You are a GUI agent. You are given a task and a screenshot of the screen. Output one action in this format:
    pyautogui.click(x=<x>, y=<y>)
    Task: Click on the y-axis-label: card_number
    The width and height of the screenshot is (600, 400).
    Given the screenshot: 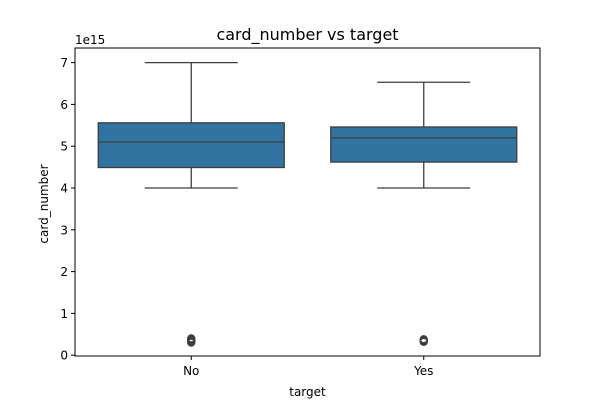 What is the action you would take?
    pyautogui.click(x=44, y=203)
    